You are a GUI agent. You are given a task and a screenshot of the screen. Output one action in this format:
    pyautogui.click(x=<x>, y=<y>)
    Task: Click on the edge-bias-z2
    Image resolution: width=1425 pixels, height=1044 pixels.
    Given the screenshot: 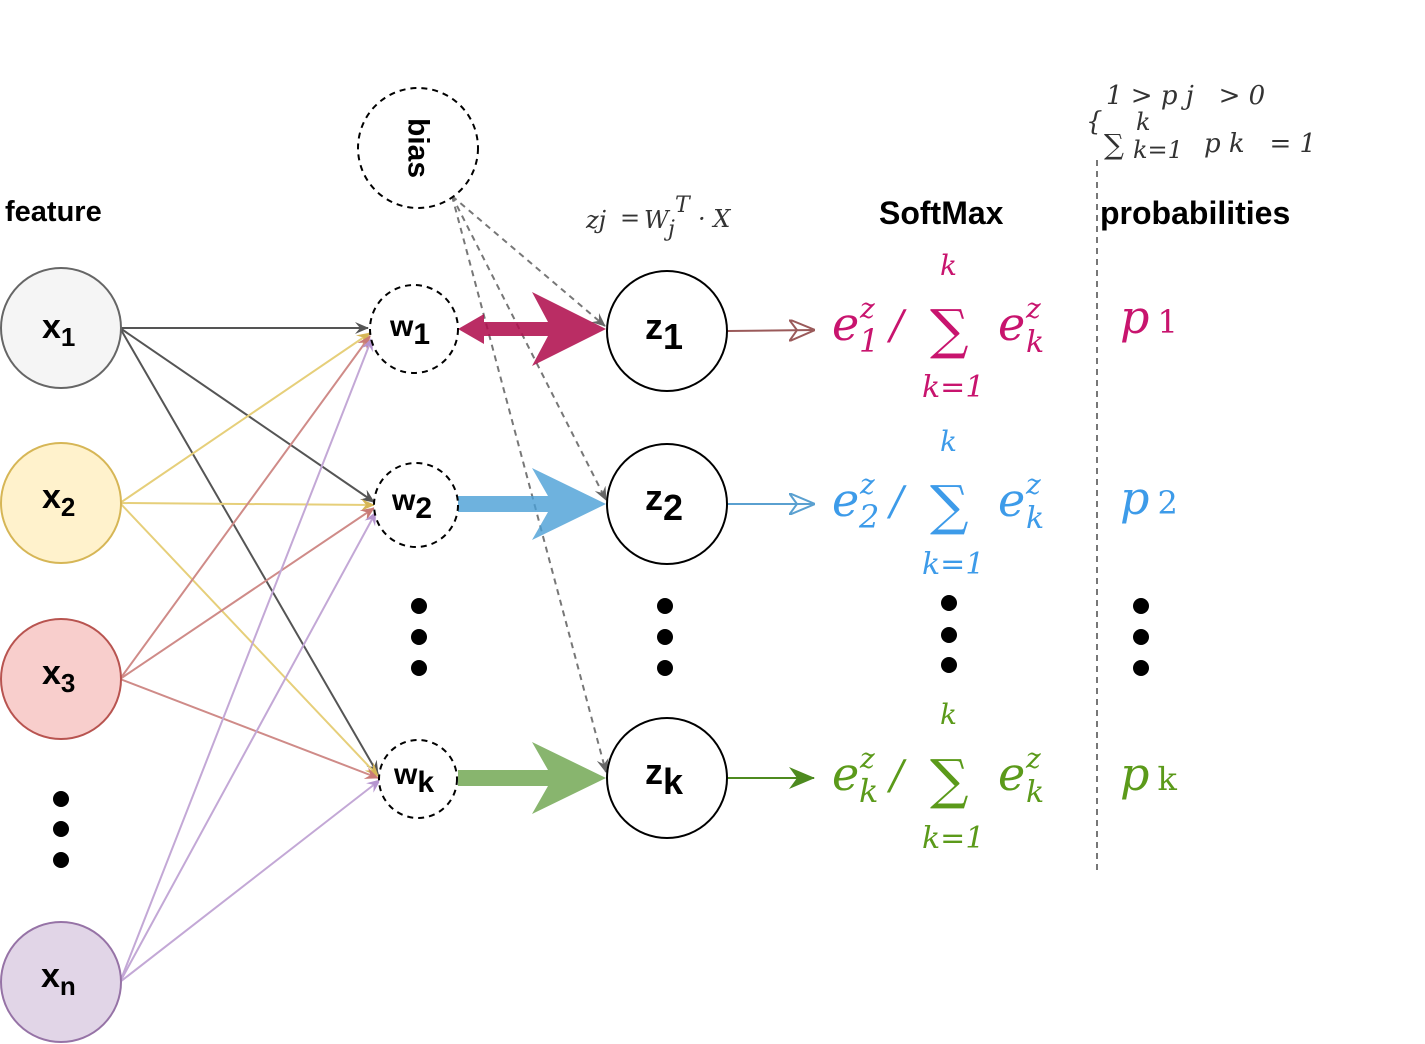 What is the action you would take?
    pyautogui.click(x=529, y=348)
    